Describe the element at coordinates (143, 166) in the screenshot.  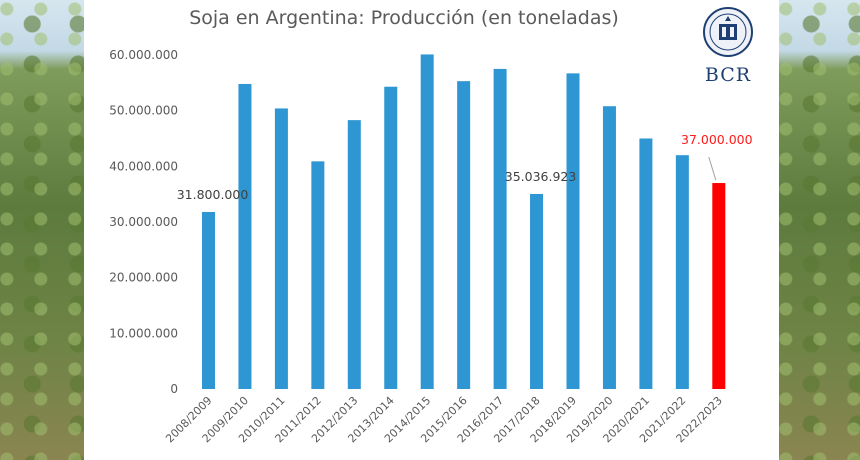
I see `y-tick-label: 40.000.000` at that location.